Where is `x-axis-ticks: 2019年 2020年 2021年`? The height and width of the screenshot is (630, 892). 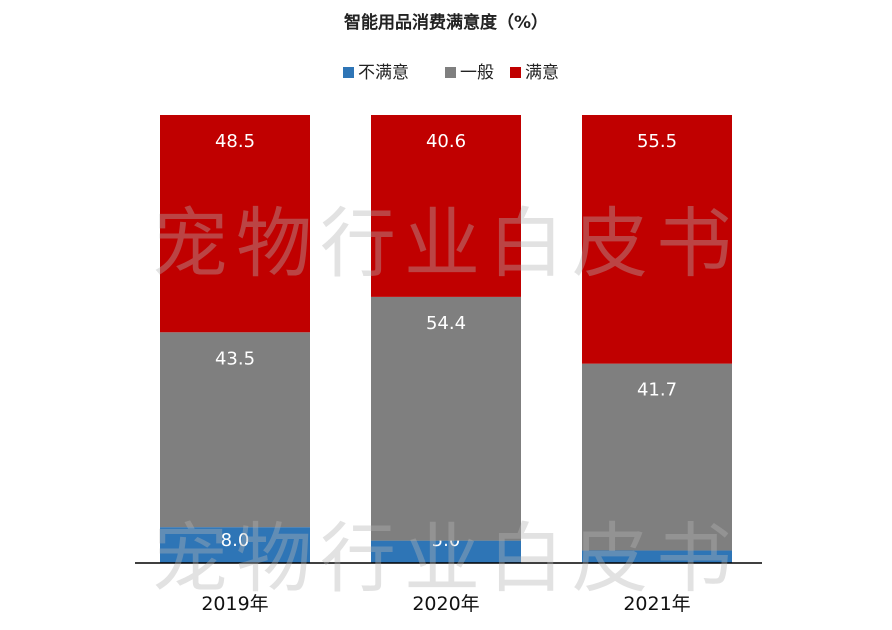 x-axis-ticks: 2019年 2020年 2021年 is located at coordinates (445, 604).